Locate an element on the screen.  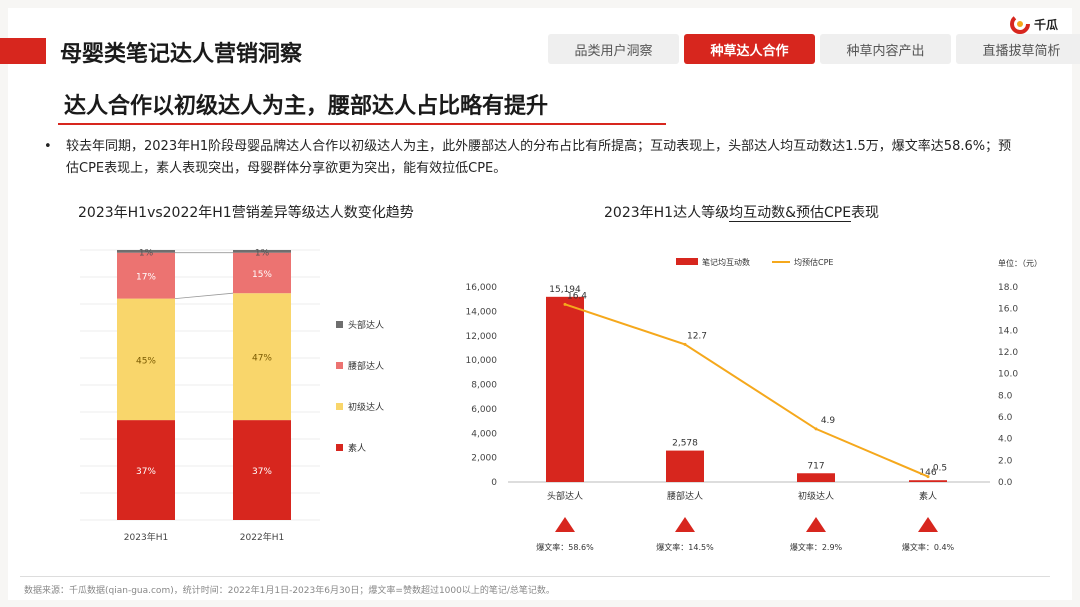
chart1-title: 2023年H1vs2022年H1营销差异等级达人数变化趋势 is located at coordinates (246, 213).